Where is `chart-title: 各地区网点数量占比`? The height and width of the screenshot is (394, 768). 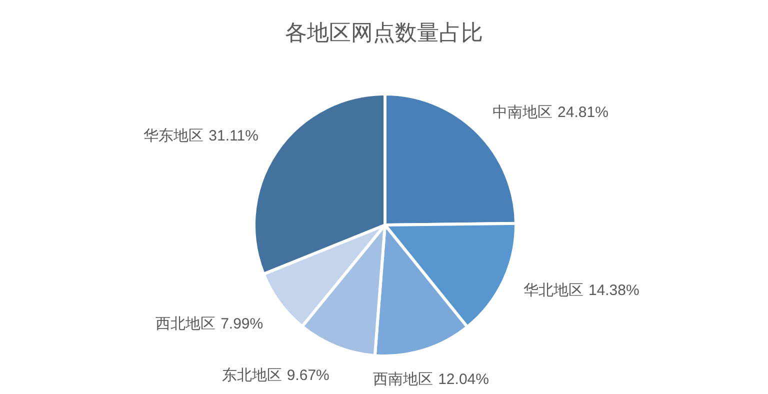 chart-title: 各地区网点数量占比 is located at coordinates (384, 32).